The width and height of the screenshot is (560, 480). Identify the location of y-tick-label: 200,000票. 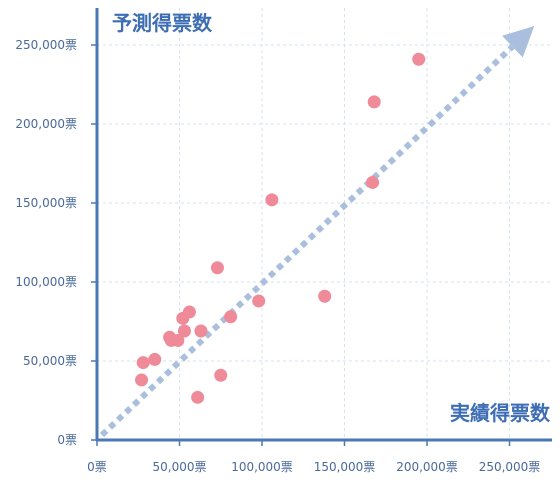
(46, 124).